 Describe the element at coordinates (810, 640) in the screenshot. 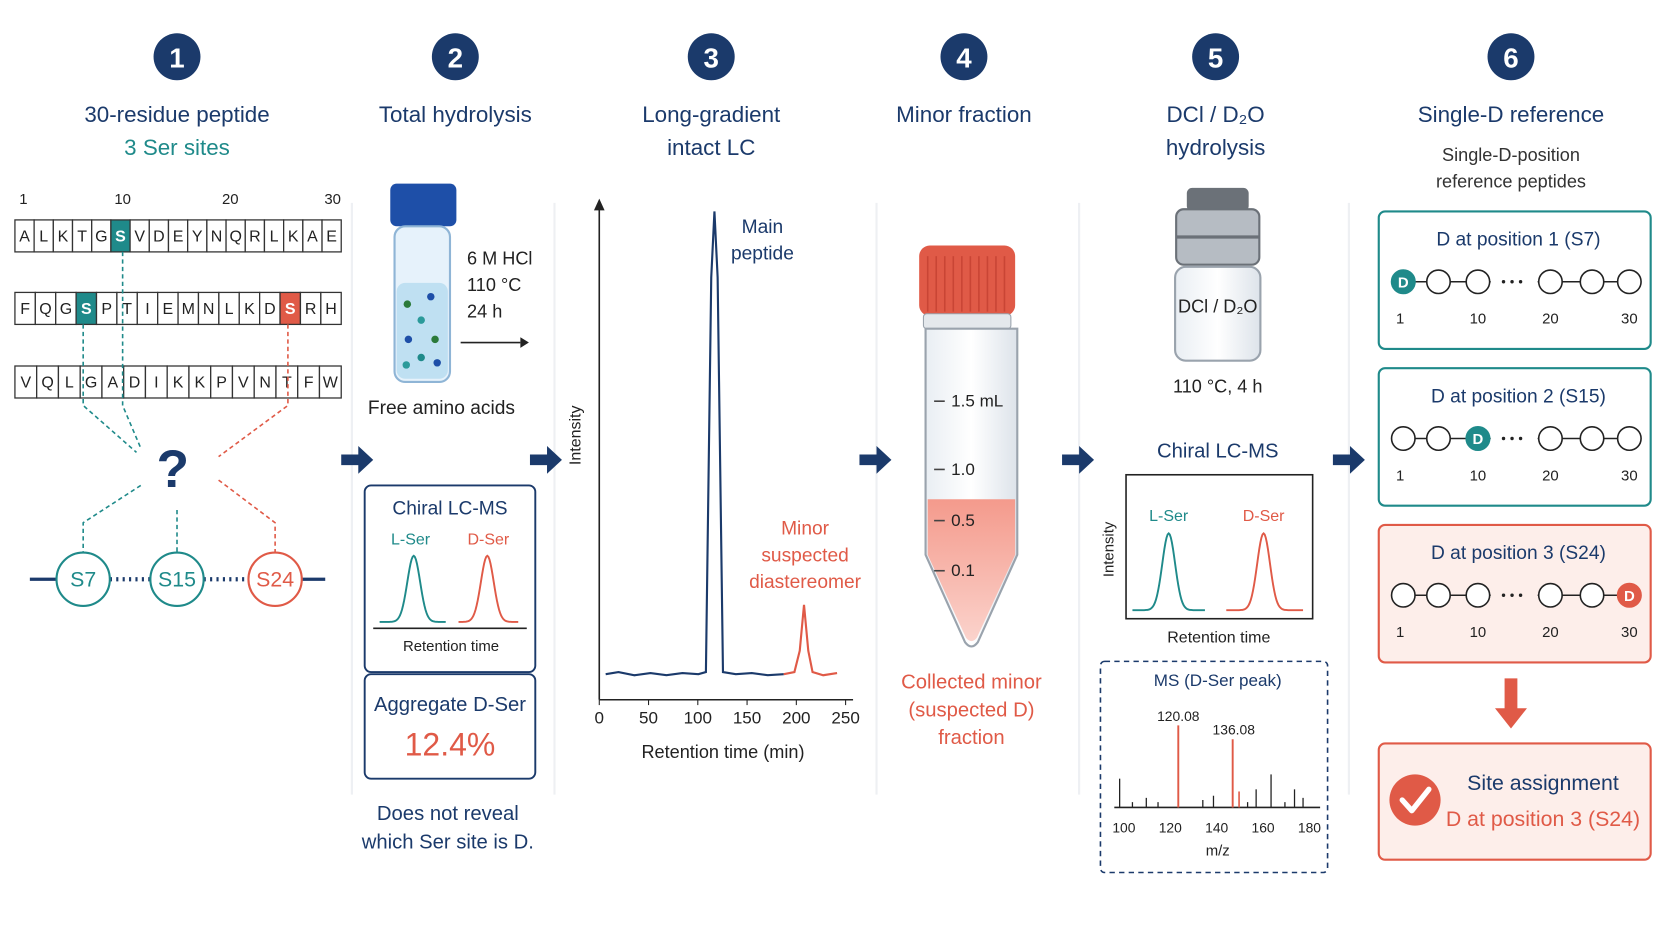

I see `chromatogram-minor` at that location.